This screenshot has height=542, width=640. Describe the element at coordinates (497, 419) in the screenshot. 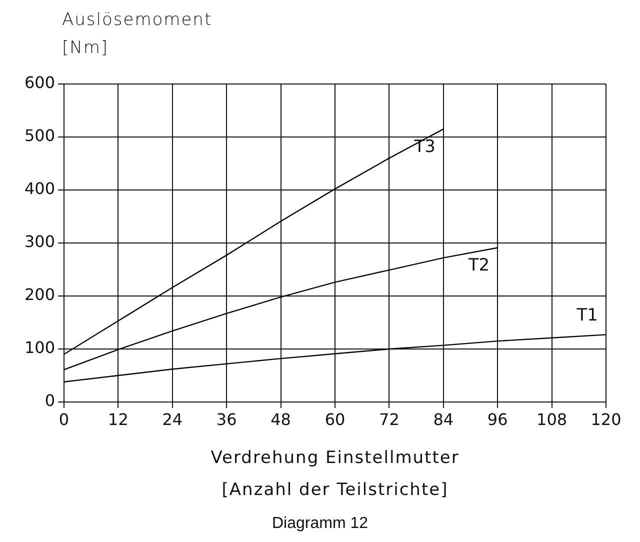

I see `x-tick-label: 96` at that location.